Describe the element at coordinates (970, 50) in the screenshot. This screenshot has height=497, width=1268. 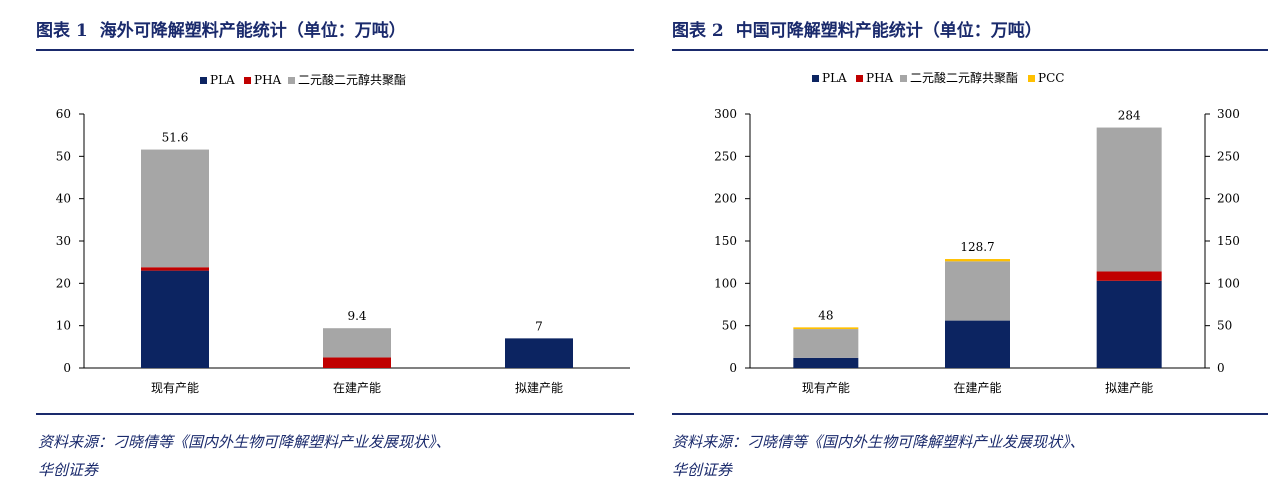
I see `figure-2-top-rule` at that location.